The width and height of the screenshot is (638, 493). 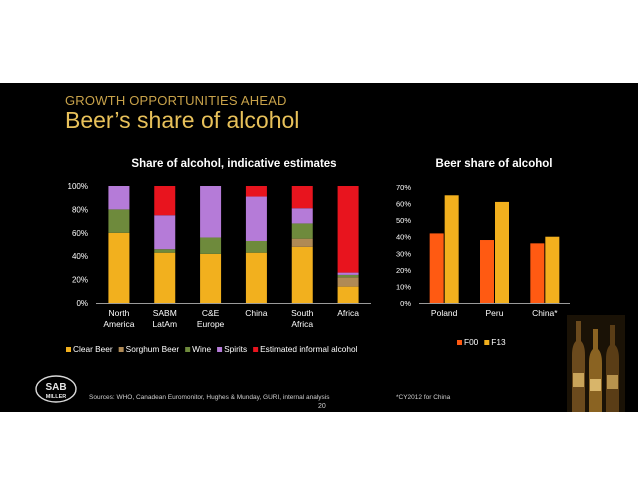 What do you see at coordinates (498, 342) in the screenshot?
I see `legend-label-f13: F13` at bounding box center [498, 342].